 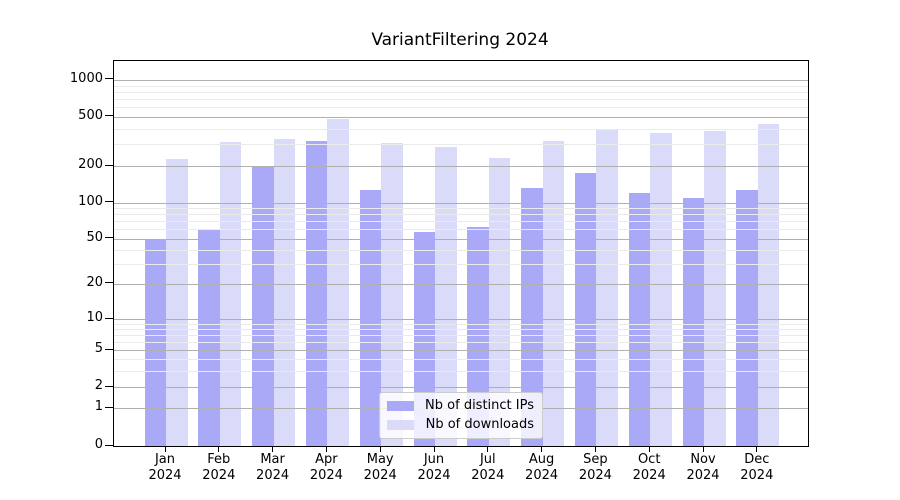 I want to click on x-tick-mark-aug, so click(x=542, y=449).